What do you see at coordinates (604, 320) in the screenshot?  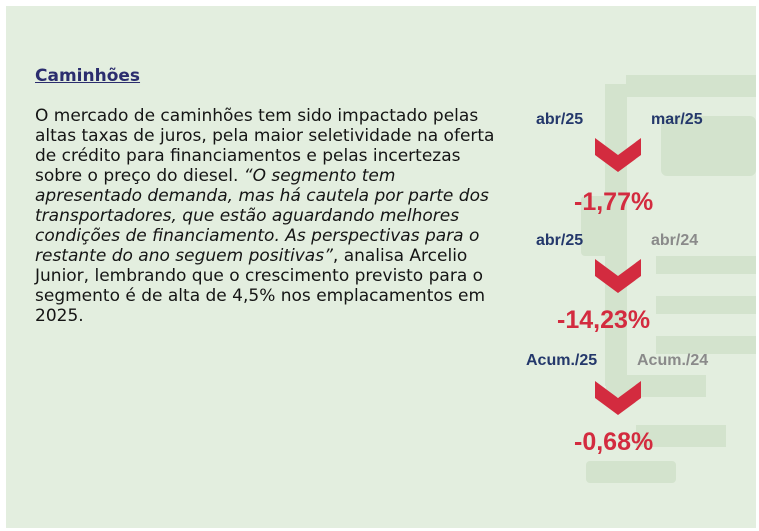 I see `percent-change: -14,23%` at bounding box center [604, 320].